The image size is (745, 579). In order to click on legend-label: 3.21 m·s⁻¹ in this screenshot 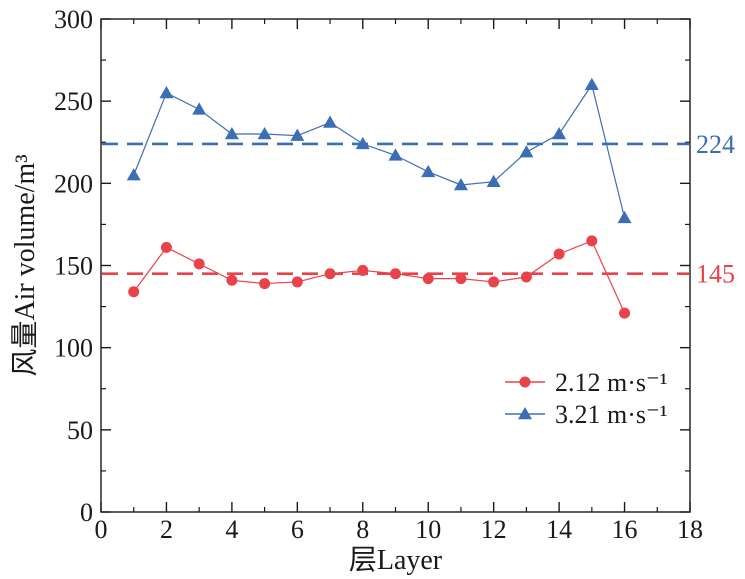, I will do `click(611, 414)`.